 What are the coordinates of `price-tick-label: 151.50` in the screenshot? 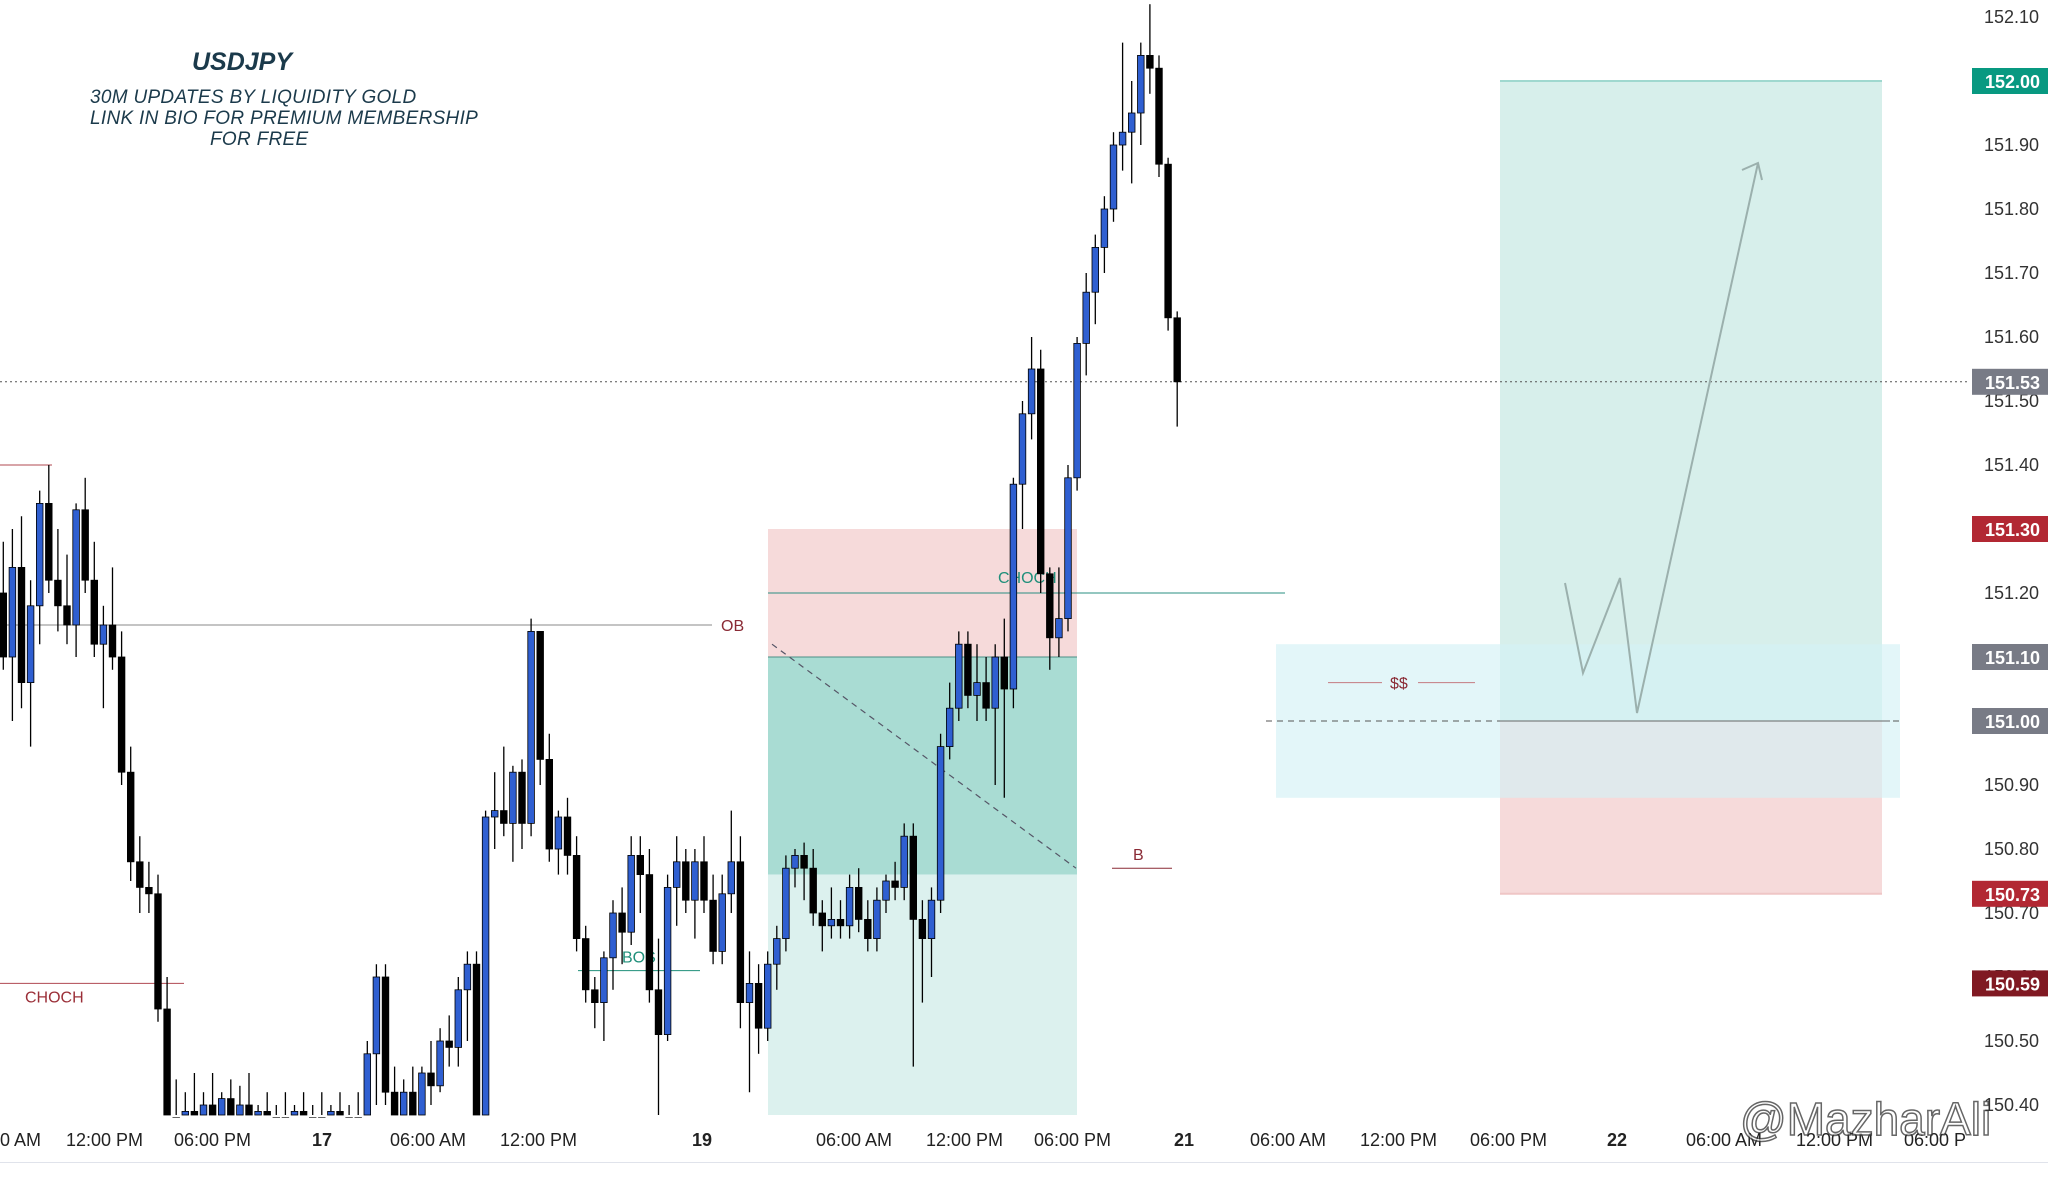 It's located at (2011, 401).